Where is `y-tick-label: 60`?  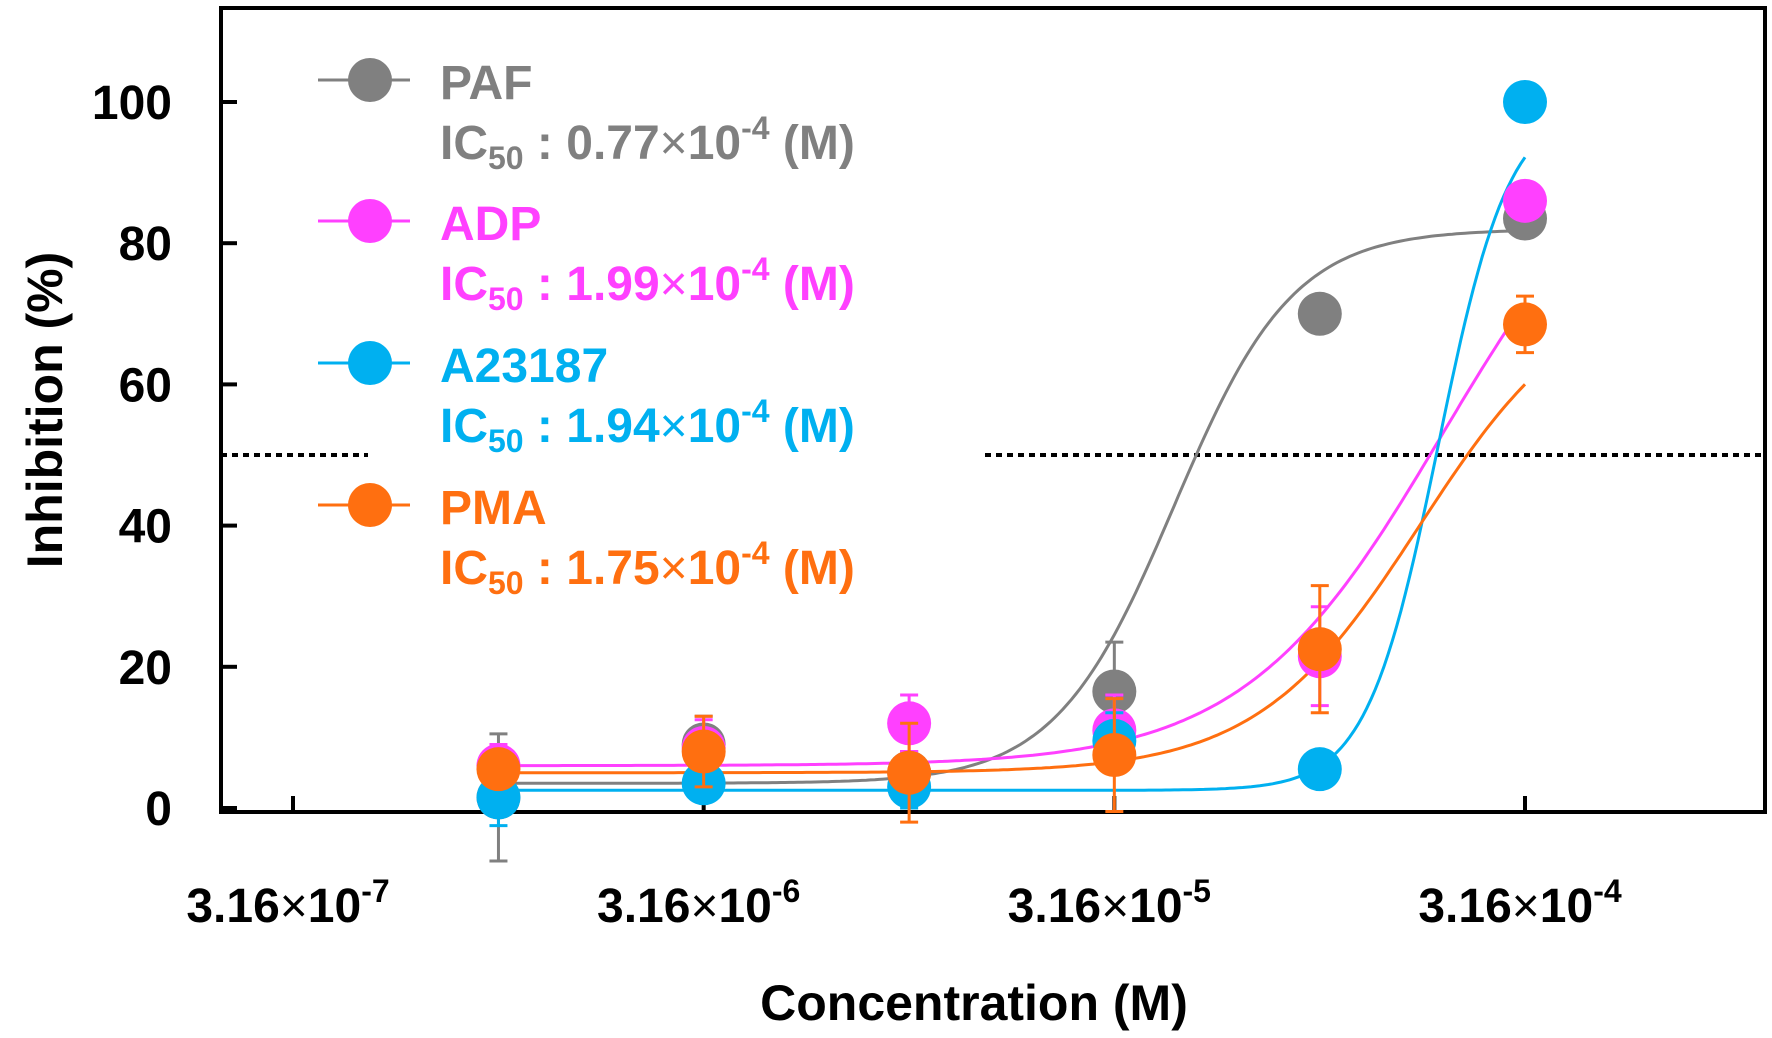 y-tick-label: 60 is located at coordinates (145, 385).